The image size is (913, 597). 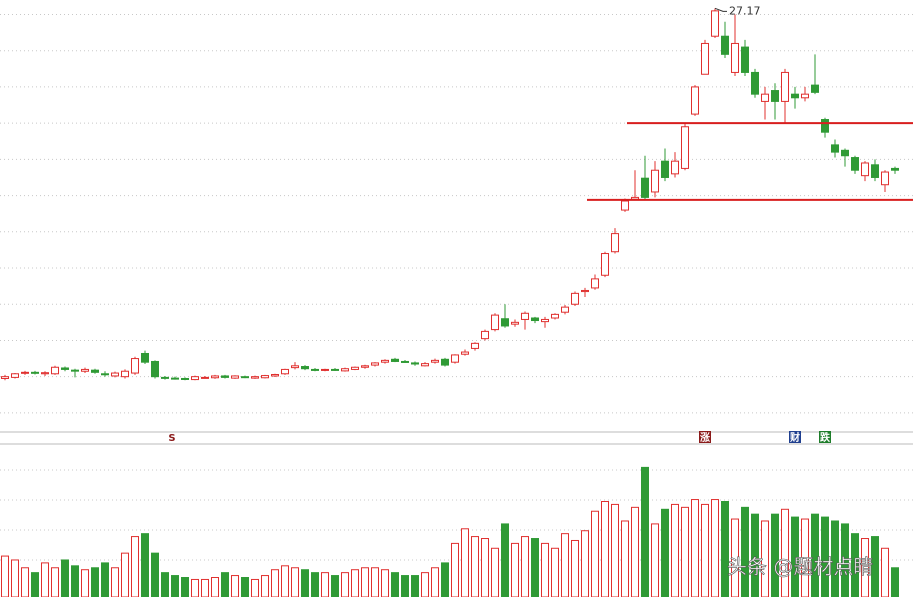 I want to click on event-marker: 跌, so click(x=825, y=437).